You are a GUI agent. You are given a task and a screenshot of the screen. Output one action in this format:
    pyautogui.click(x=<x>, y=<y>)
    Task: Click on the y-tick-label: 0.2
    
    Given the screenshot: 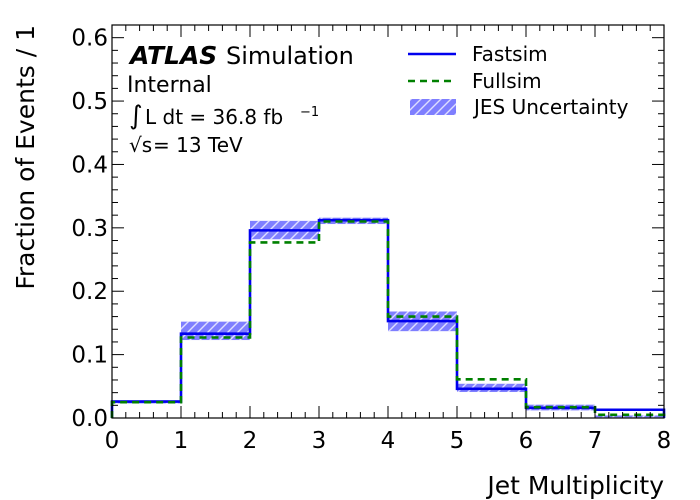 What is the action you would take?
    pyautogui.click(x=89, y=292)
    